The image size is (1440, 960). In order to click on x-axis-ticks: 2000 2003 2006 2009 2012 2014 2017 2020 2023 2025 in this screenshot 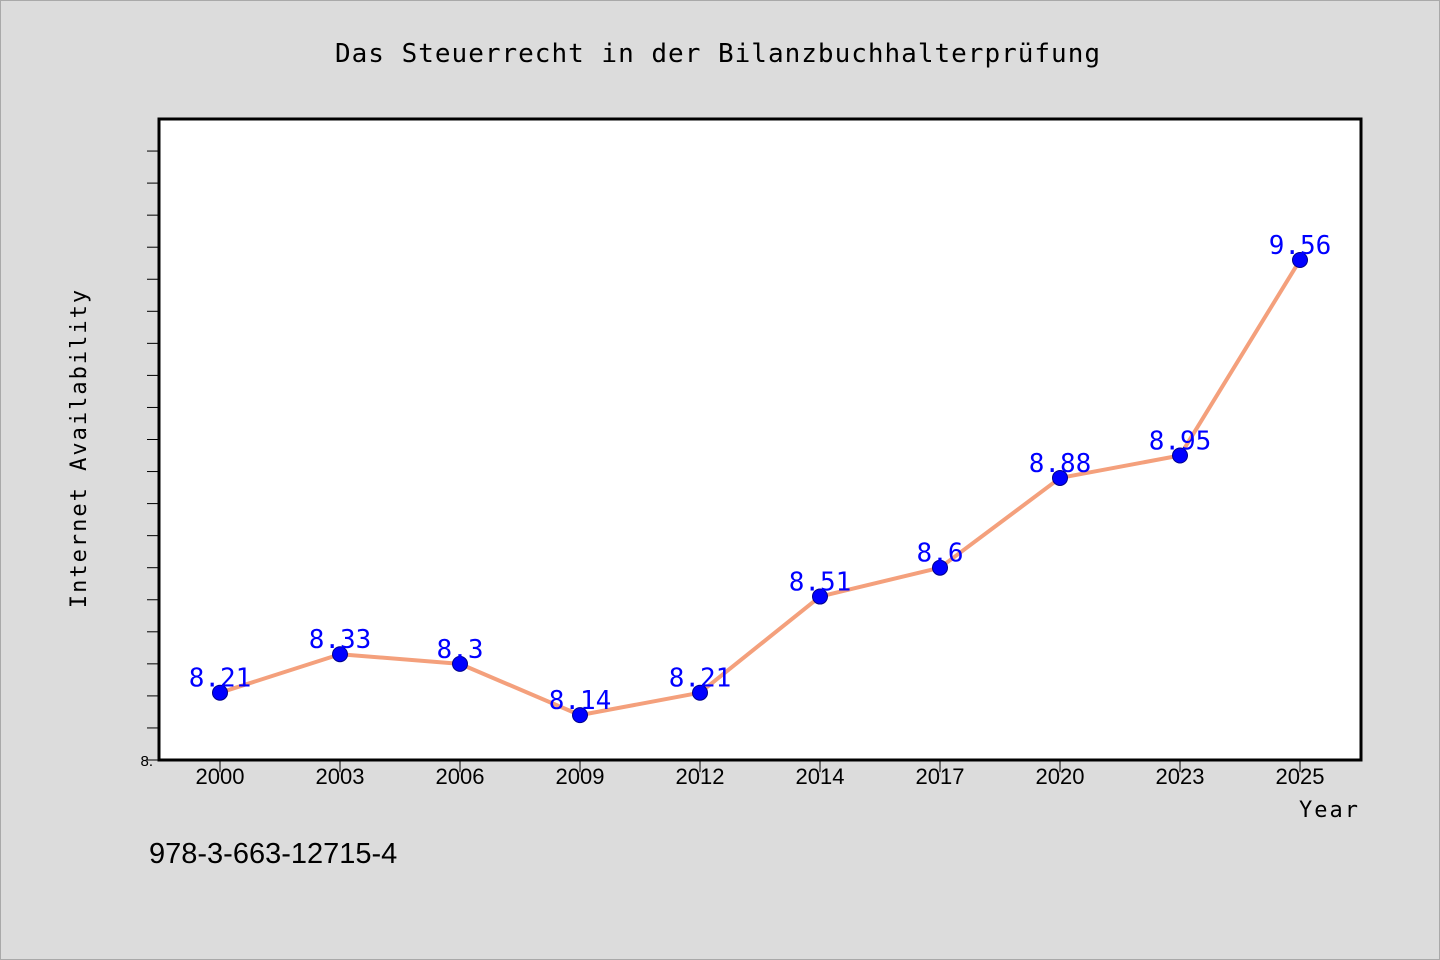, I will do `click(760, 774)`.